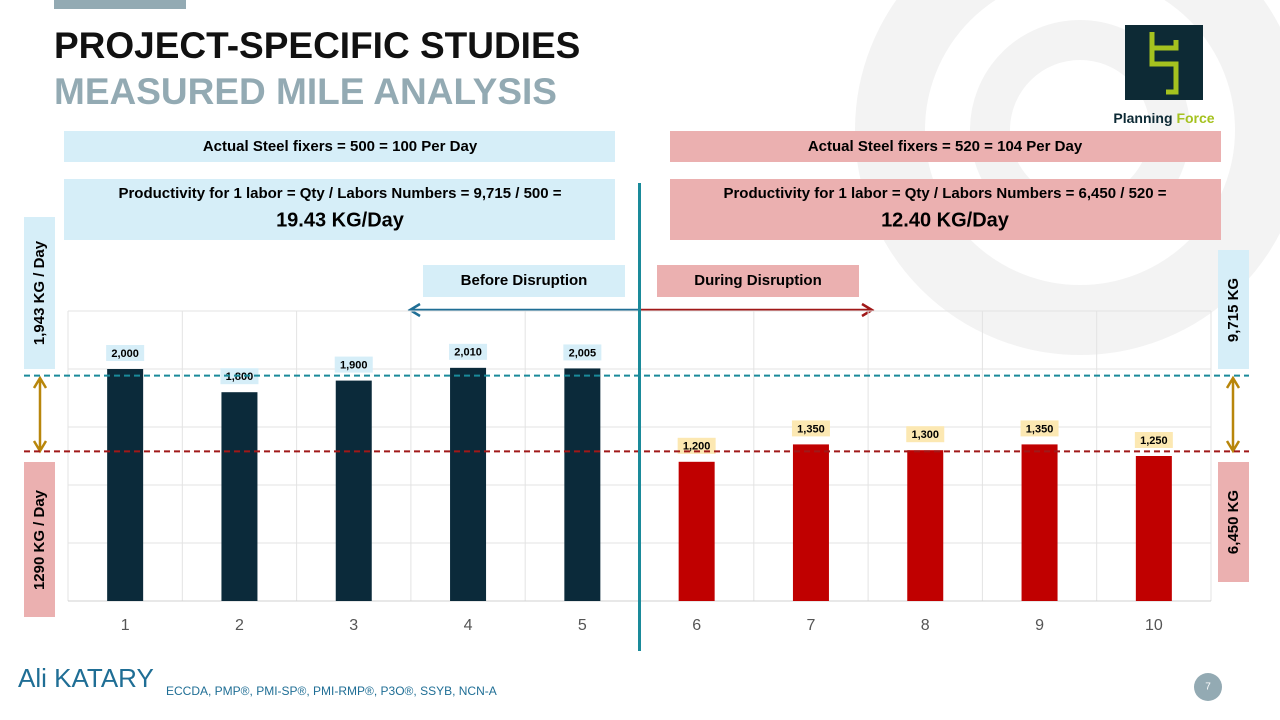 The height and width of the screenshot is (720, 1280). I want to click on total-label: 9,715 KG, so click(1233, 310).